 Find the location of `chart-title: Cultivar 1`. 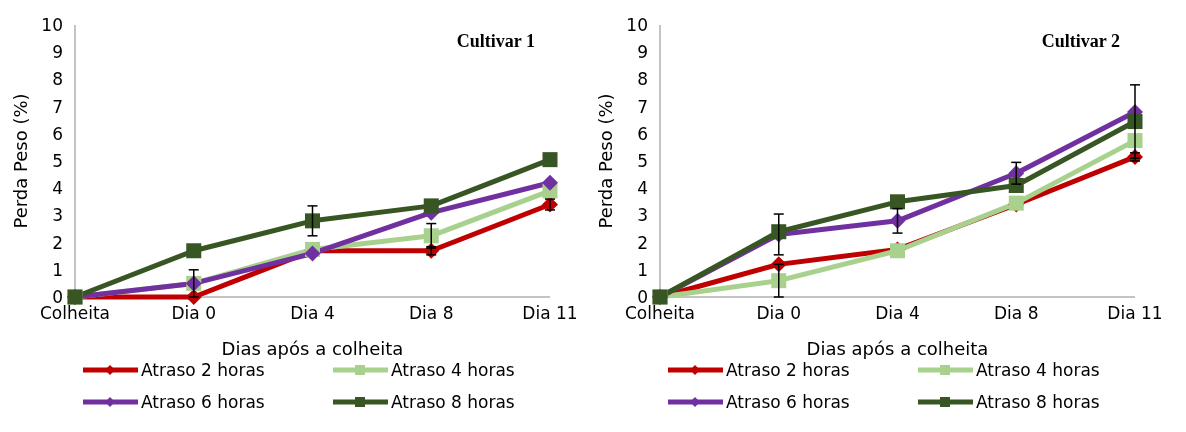

chart-title: Cultivar 1 is located at coordinates (495, 41).